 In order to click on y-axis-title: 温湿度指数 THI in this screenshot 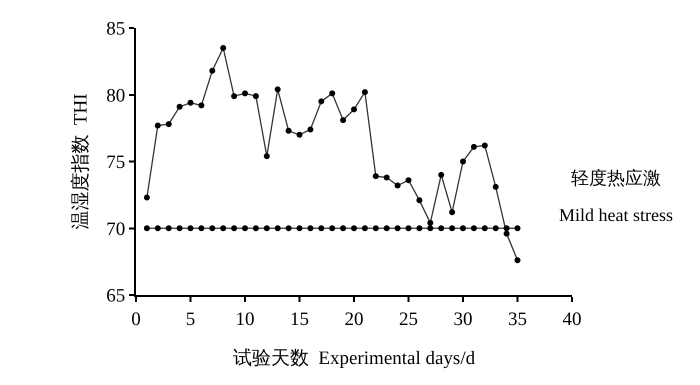, I will do `click(81, 161)`.